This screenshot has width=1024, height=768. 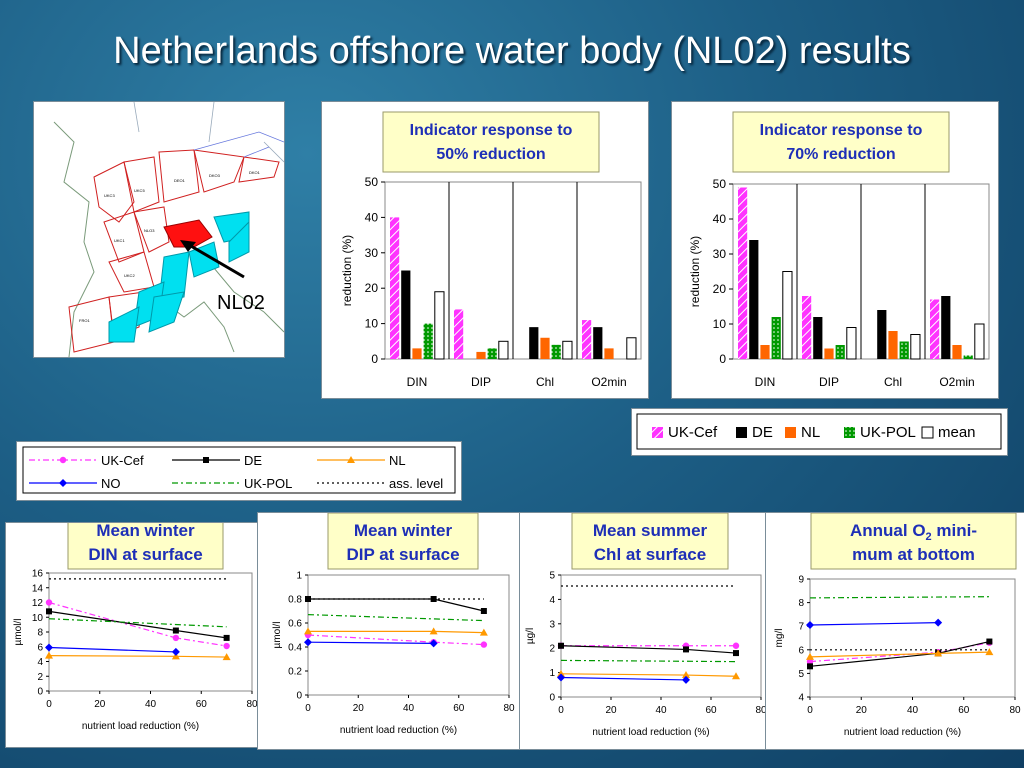 I want to click on chart-title-line1: Annual O2 mini-, so click(x=913, y=532).